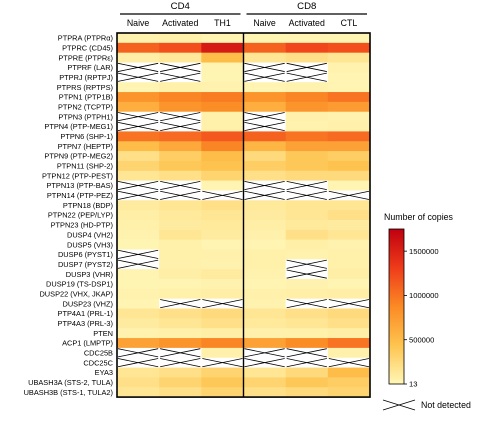  Describe the element at coordinates (85, 107) in the screenshot. I see `row-label: PTPN2 (TCPTP)` at that location.